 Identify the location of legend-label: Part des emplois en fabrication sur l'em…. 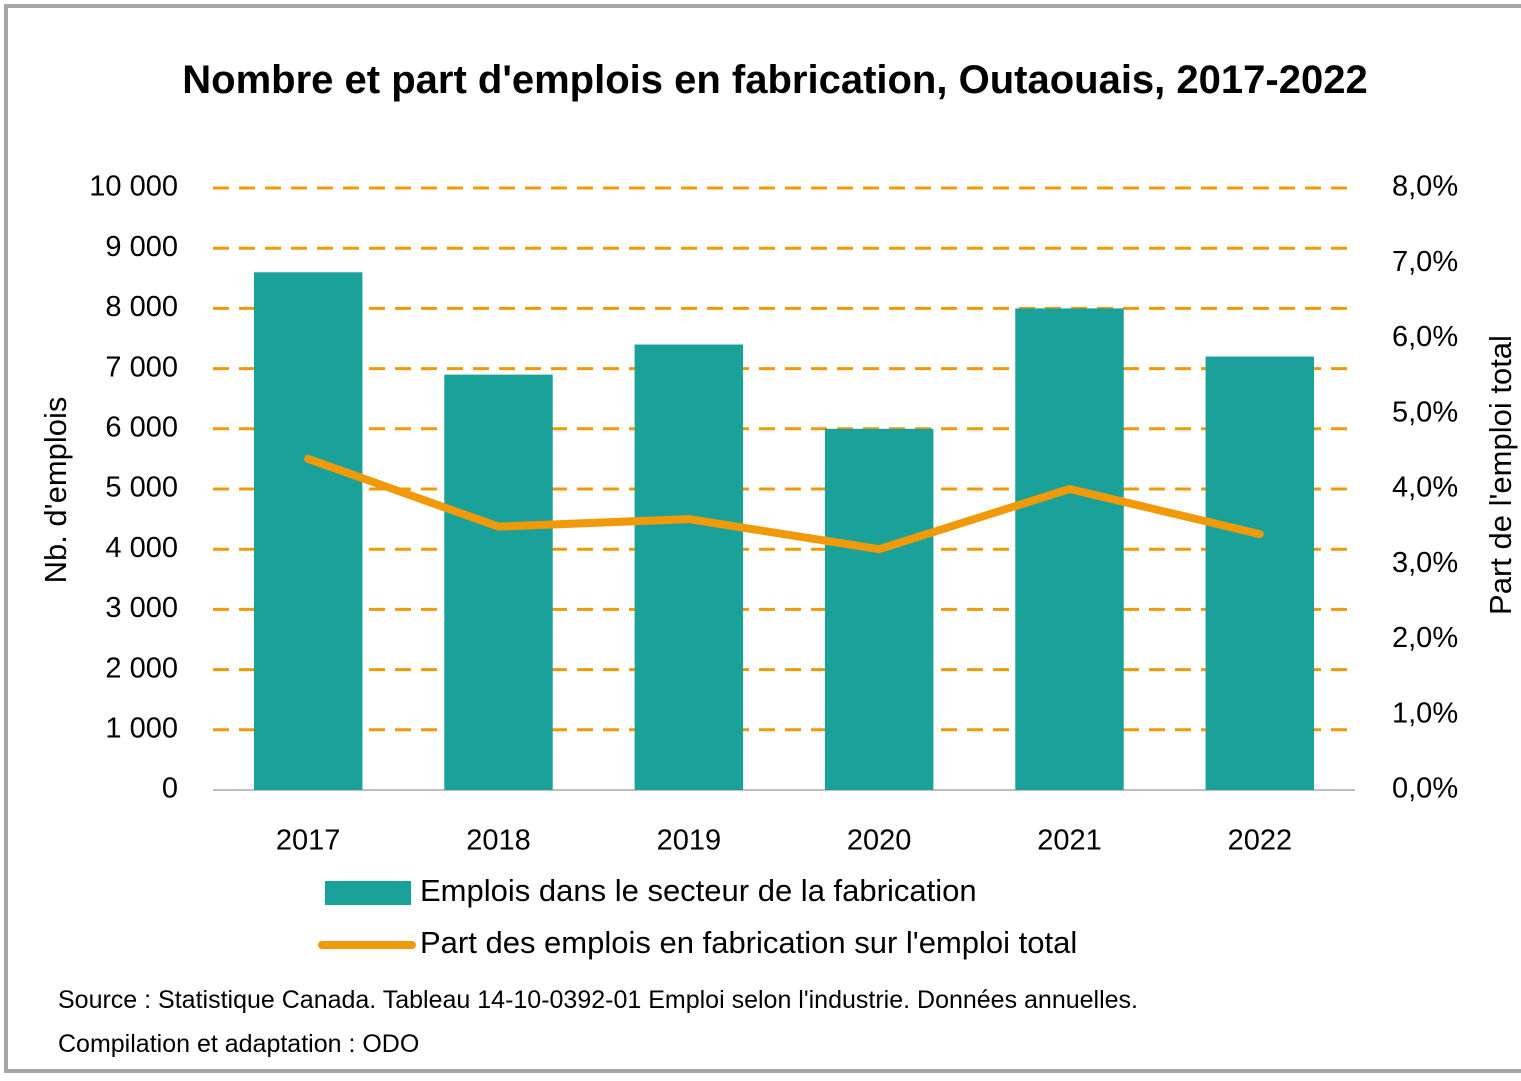
(748, 942).